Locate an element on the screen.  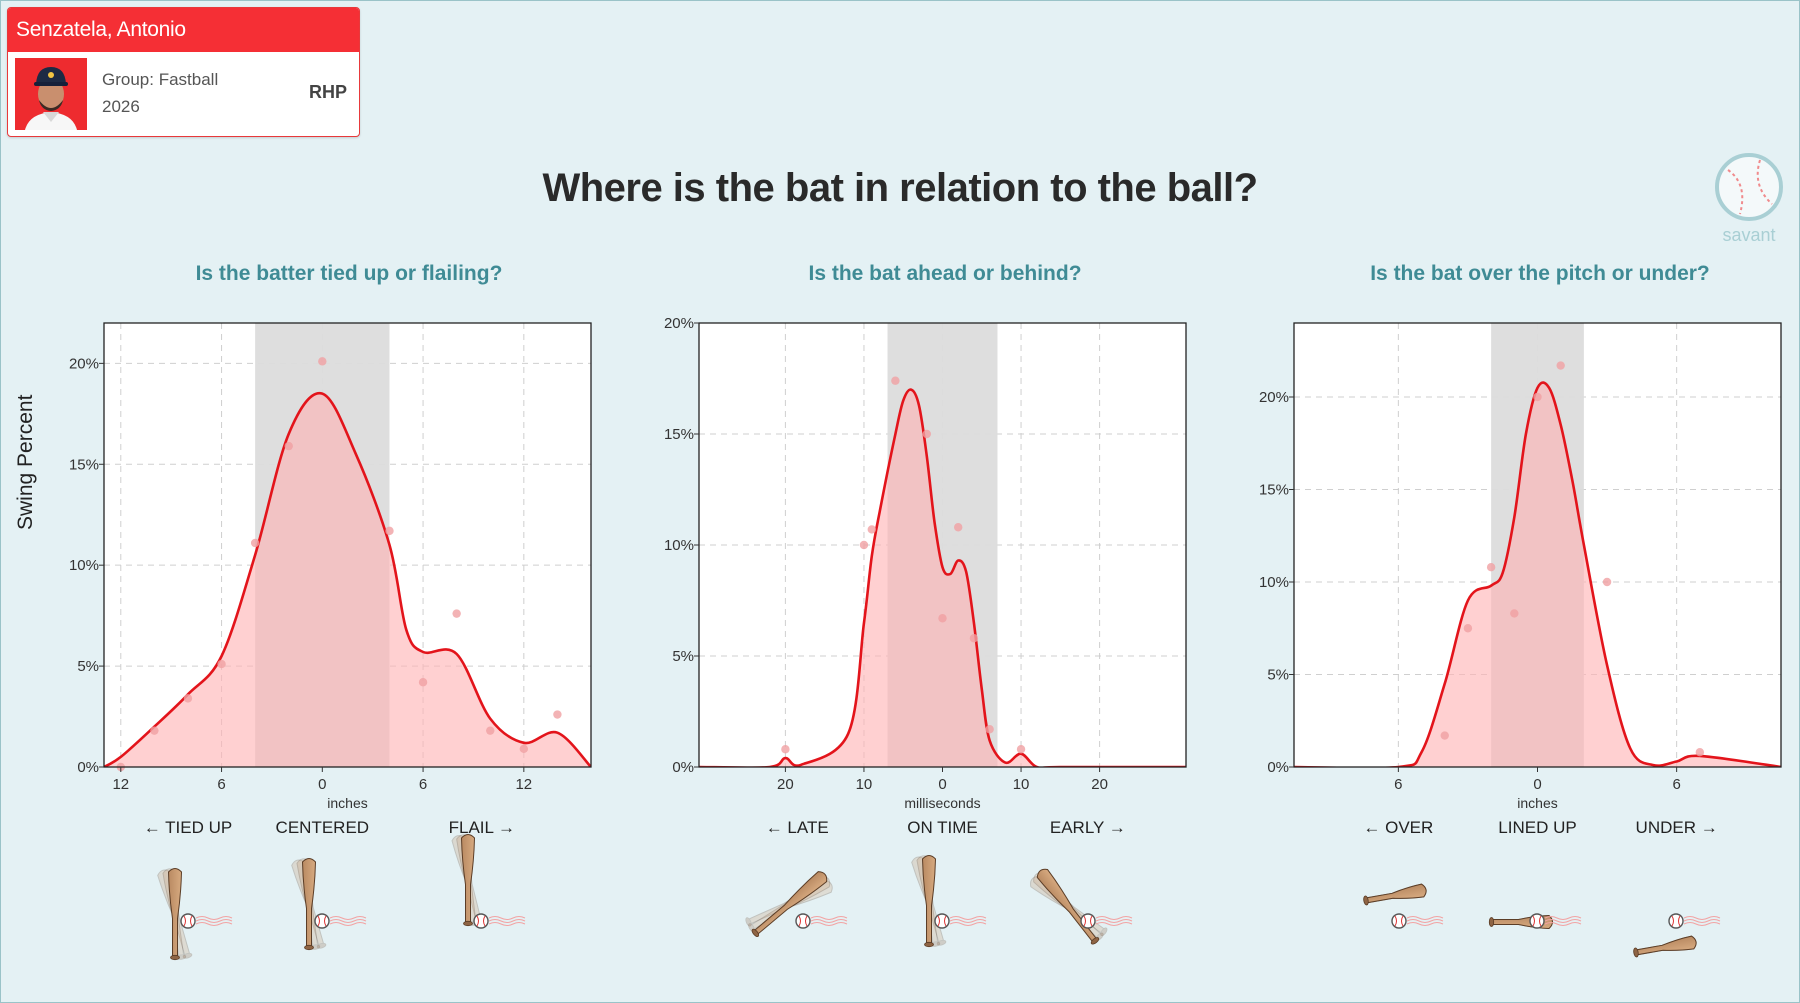
over-bat-icon is located at coordinates (1395, 894).